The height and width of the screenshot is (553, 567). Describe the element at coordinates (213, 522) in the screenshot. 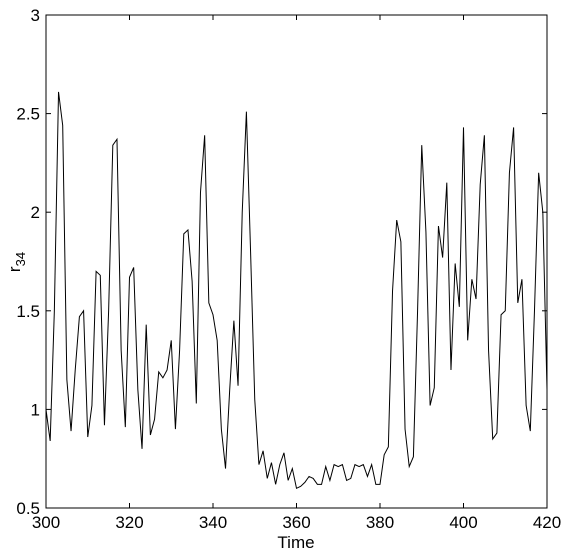

I see `x-tick-label: 340` at that location.